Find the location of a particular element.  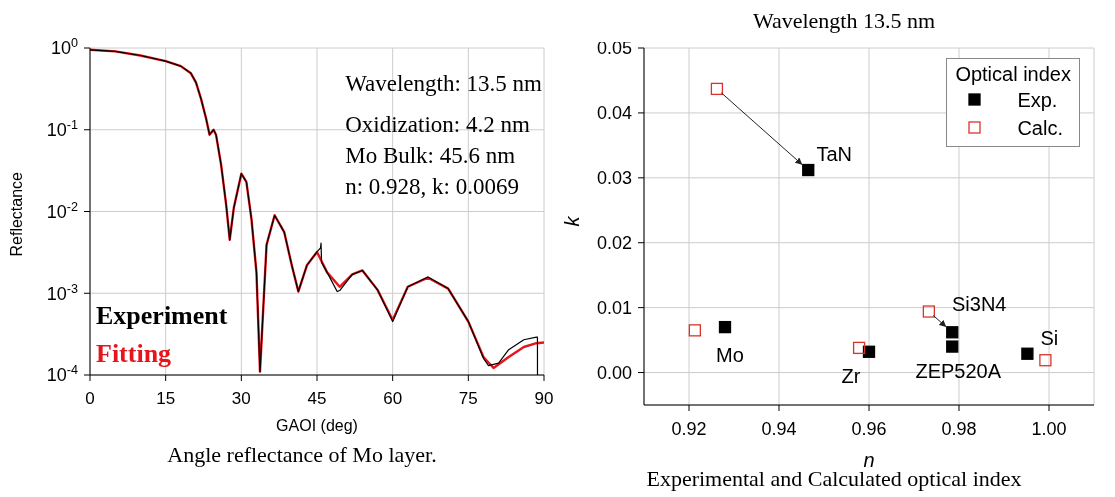

x-tick-label: 90 is located at coordinates (544, 398).